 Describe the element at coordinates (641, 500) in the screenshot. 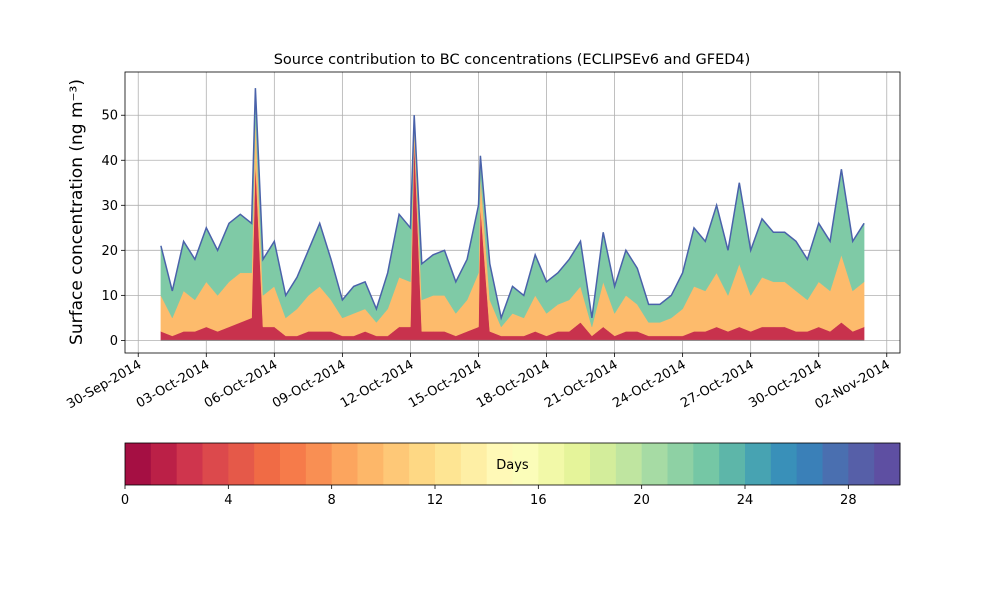

I see `colorbar-tick-label: 20` at that location.